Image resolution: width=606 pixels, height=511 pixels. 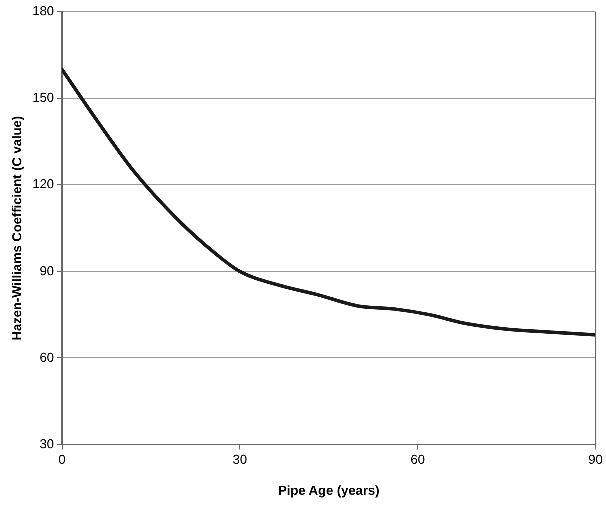 I want to click on x-axis-title: Pipe Age (years), so click(x=329, y=490).